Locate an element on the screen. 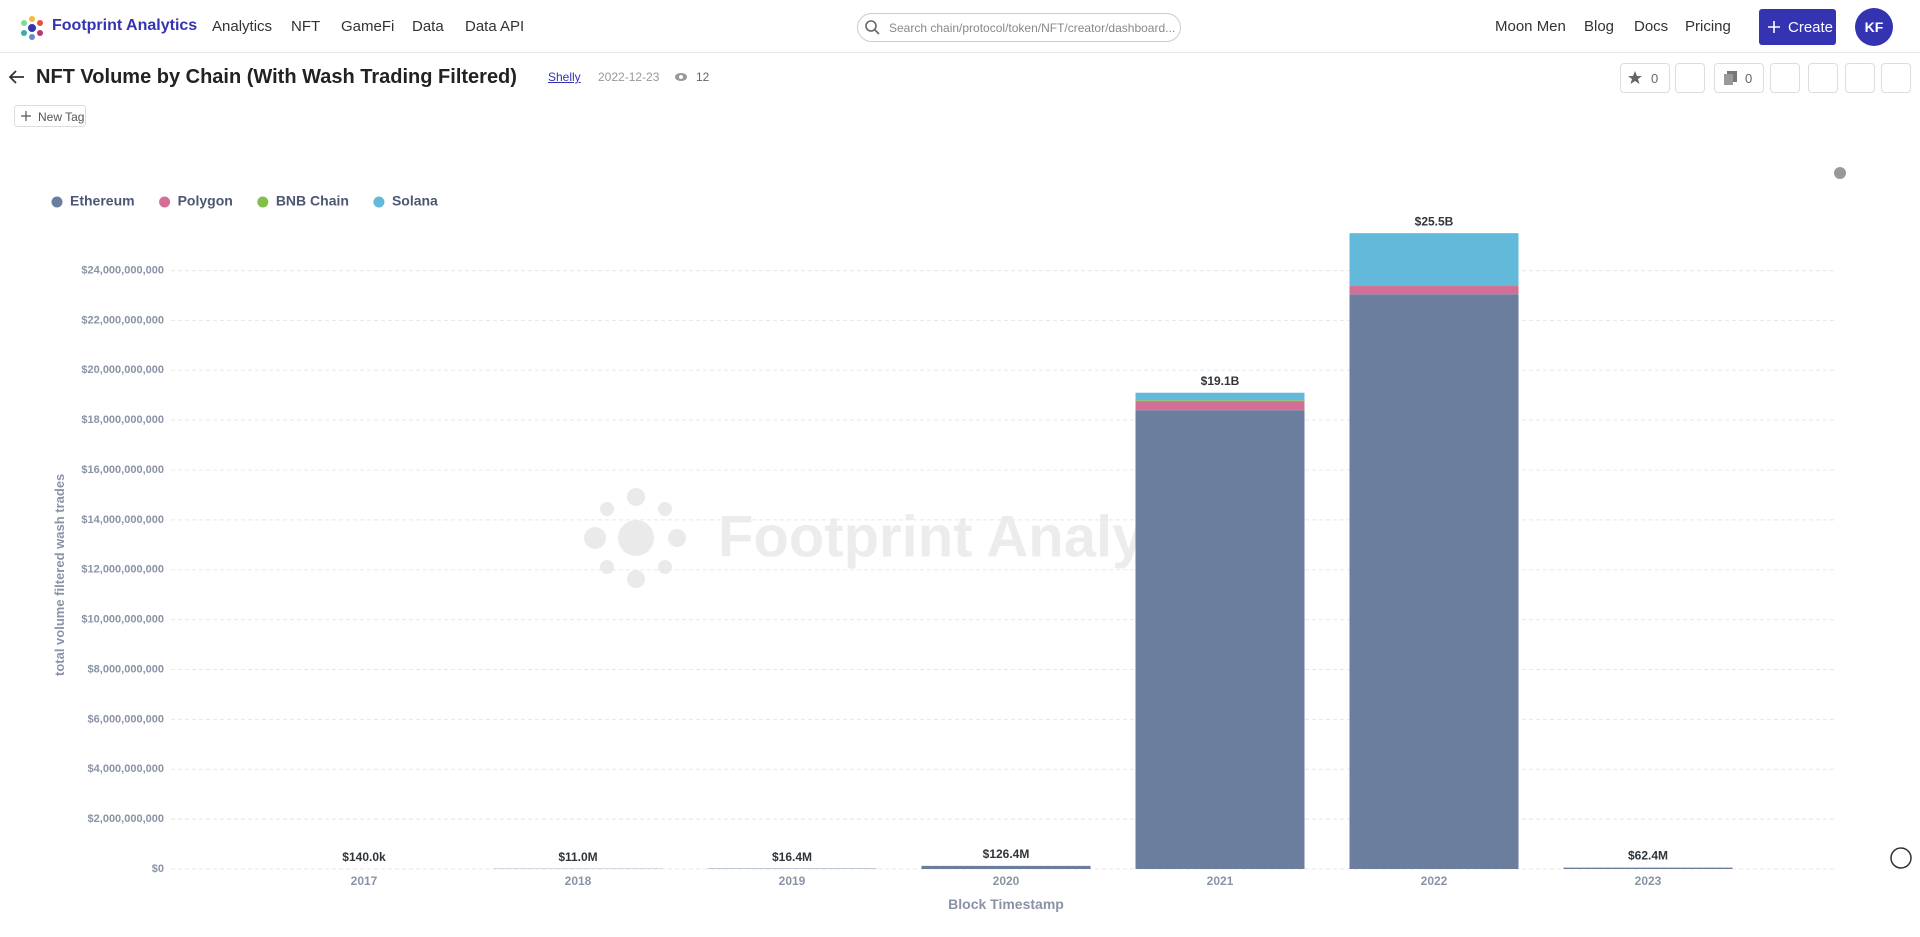 Image resolution: width=1920 pixels, height=937 pixels. y-tick-label: $18,000,000,000 is located at coordinates (122, 420).